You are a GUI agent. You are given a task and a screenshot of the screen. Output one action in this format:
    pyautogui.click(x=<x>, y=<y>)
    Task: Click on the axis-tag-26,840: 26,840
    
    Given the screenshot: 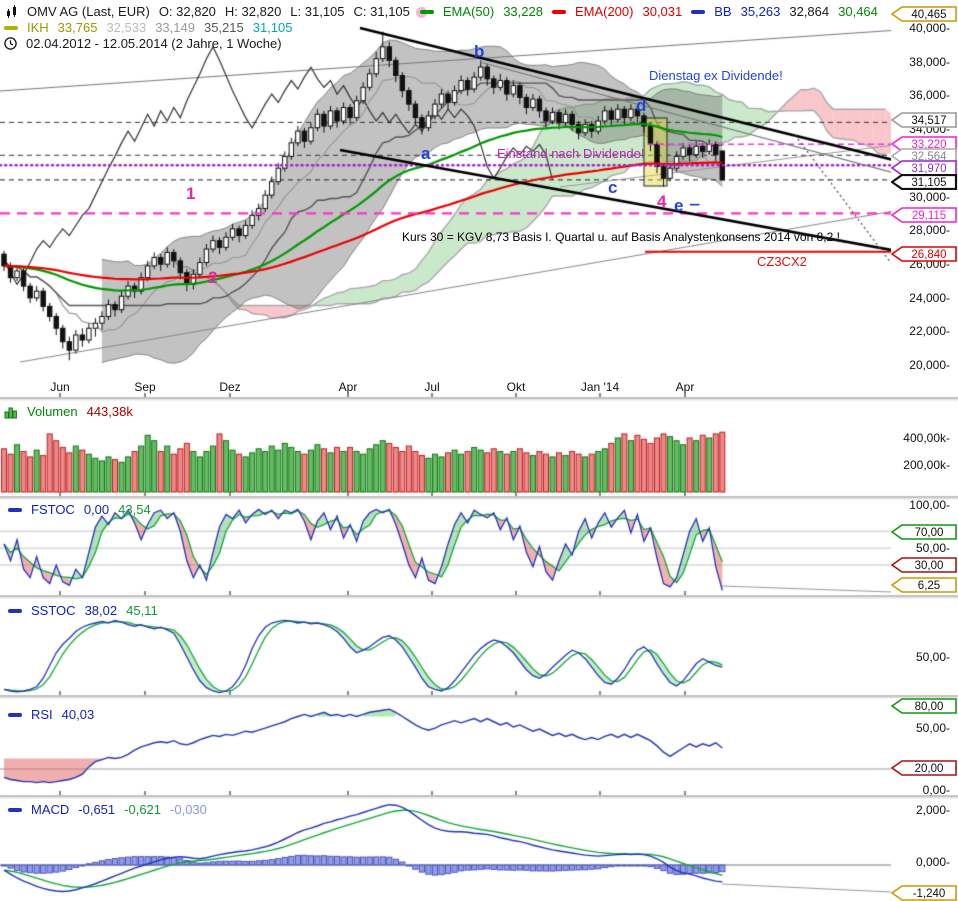 What is the action you would take?
    pyautogui.click(x=924, y=254)
    